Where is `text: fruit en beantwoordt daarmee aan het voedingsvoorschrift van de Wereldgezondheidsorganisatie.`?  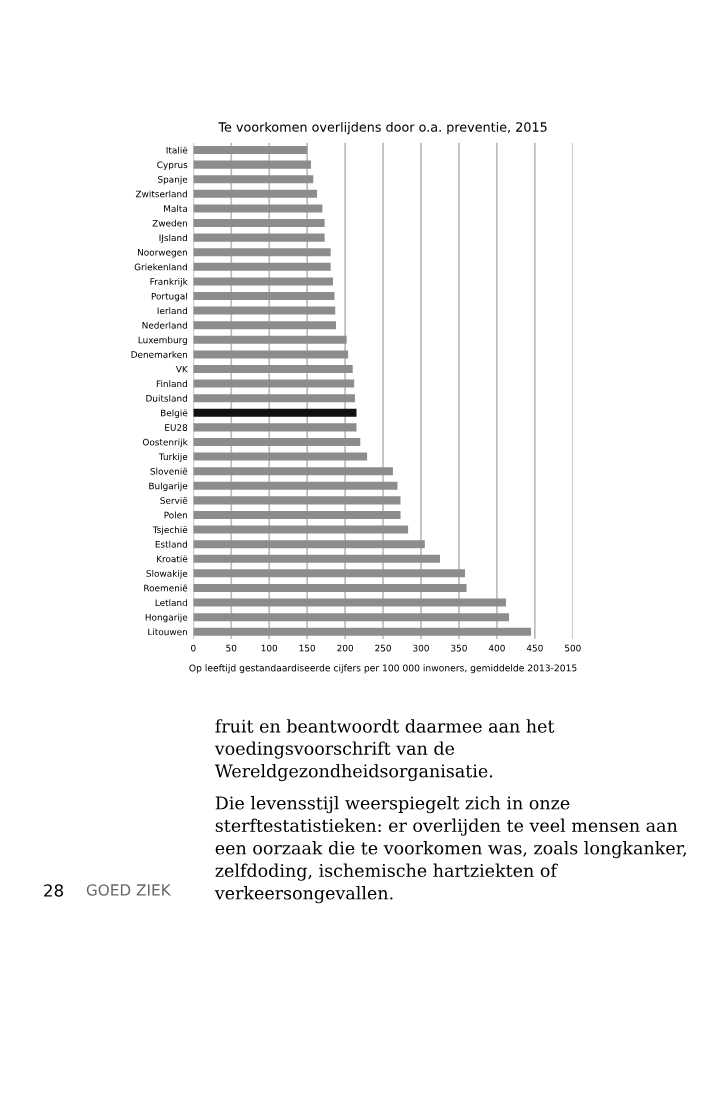 text: fruit en beantwoordt daarmee aan het voedingsvoorschrift van de Wereldgezondheidsorganisatie. is located at coordinates (384, 750).